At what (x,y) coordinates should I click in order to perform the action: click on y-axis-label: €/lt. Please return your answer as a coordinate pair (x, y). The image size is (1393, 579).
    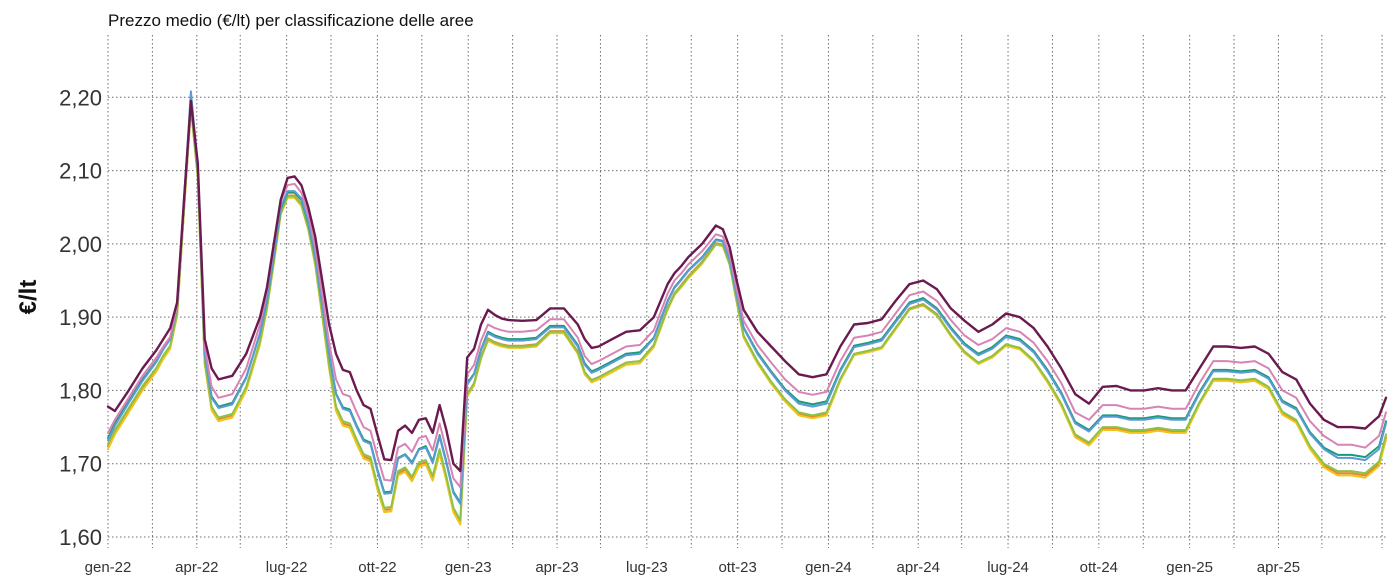
    Looking at the image, I should click on (28, 297).